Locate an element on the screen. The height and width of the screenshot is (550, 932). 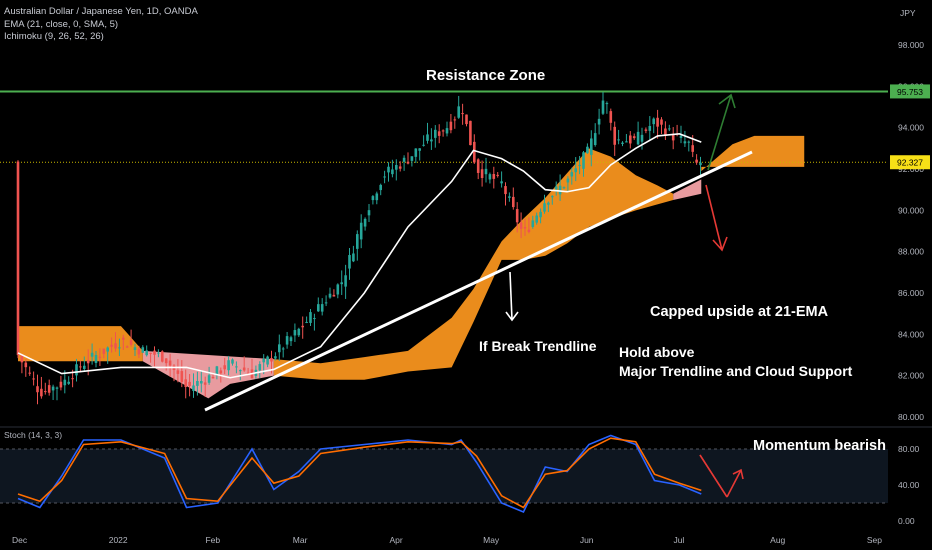
time-tick: May is located at coordinates (491, 540).